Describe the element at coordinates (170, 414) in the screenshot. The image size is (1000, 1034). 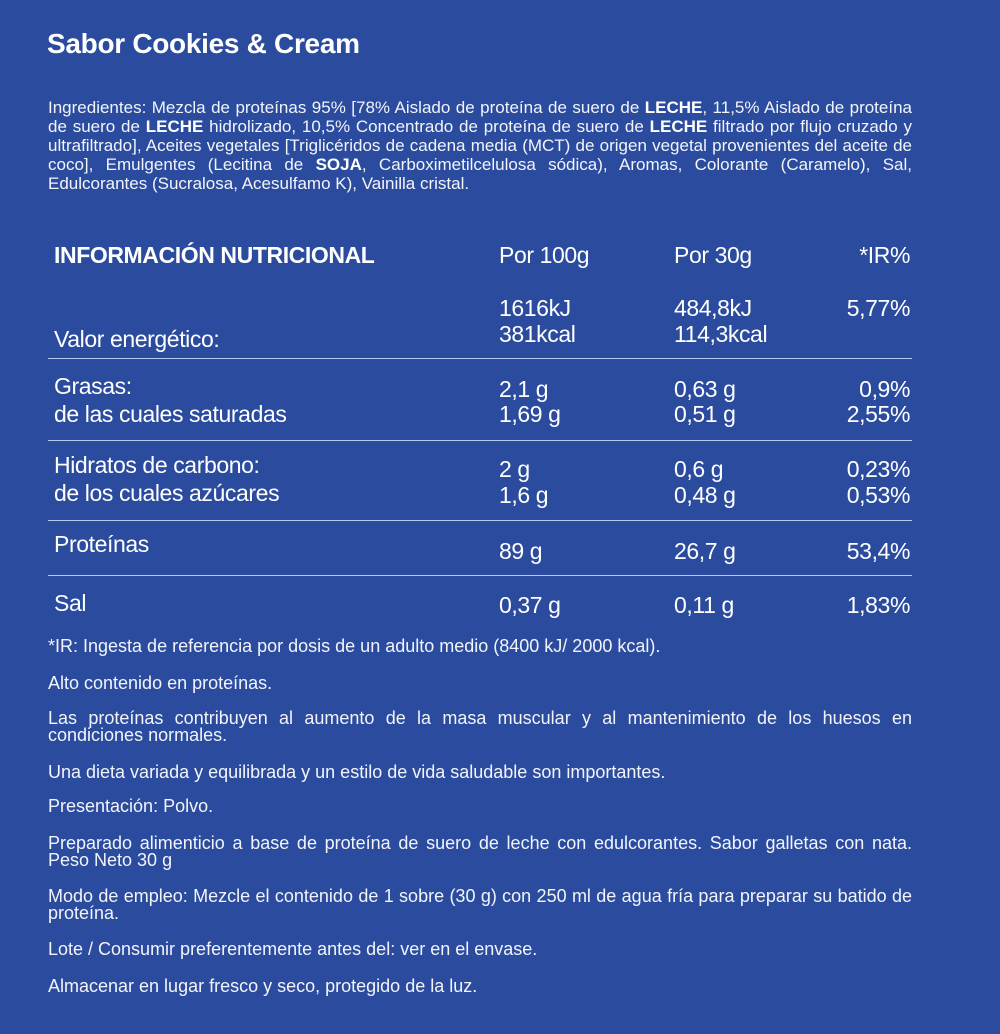
I see `saturated-label: de las cuales saturadas` at that location.